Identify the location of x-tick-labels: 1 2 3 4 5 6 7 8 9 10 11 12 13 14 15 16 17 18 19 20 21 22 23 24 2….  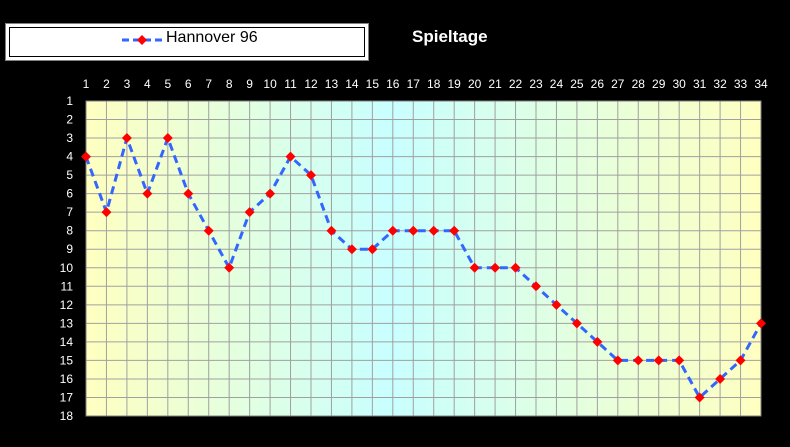
(425, 84).